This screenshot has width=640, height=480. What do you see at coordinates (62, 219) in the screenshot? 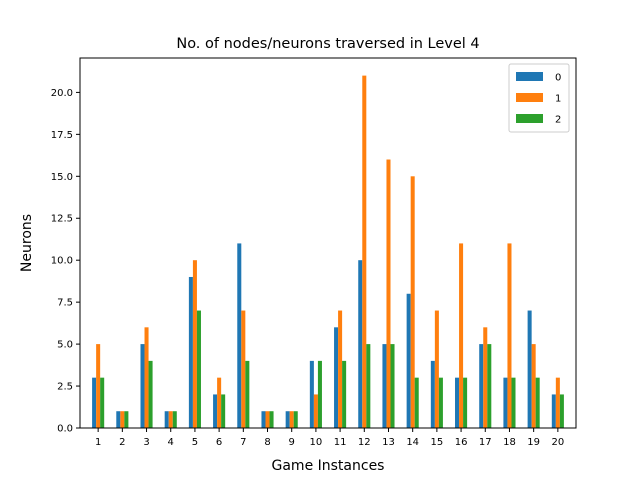
I see `y-tick-label: 12.5` at bounding box center [62, 219].